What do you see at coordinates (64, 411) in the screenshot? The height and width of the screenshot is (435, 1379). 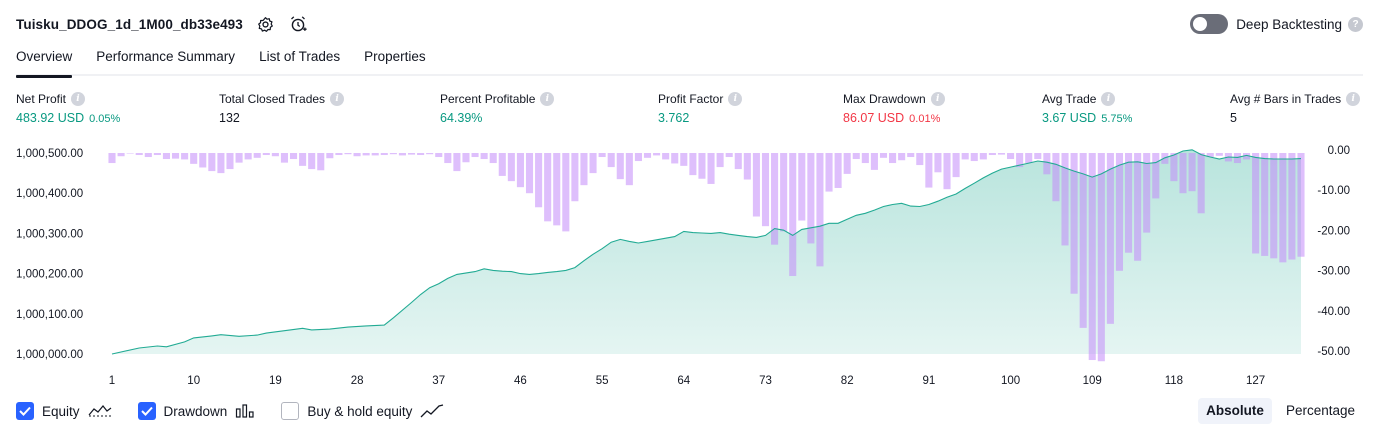 I see `equity-checkbox: Equity` at bounding box center [64, 411].